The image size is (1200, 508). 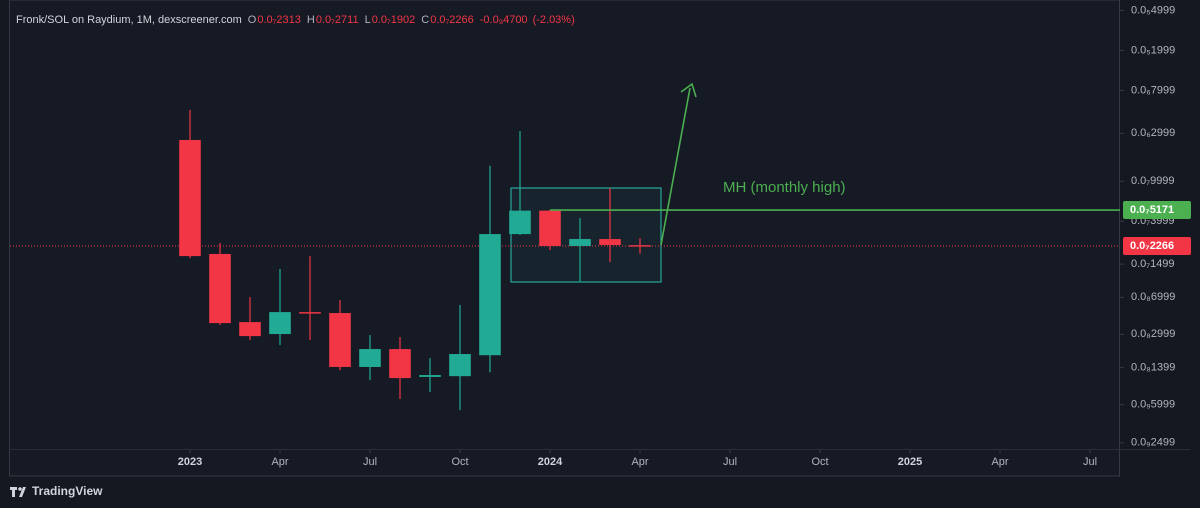 I want to click on y-tick-label: 0.0₉2499, so click(x=1153, y=443).